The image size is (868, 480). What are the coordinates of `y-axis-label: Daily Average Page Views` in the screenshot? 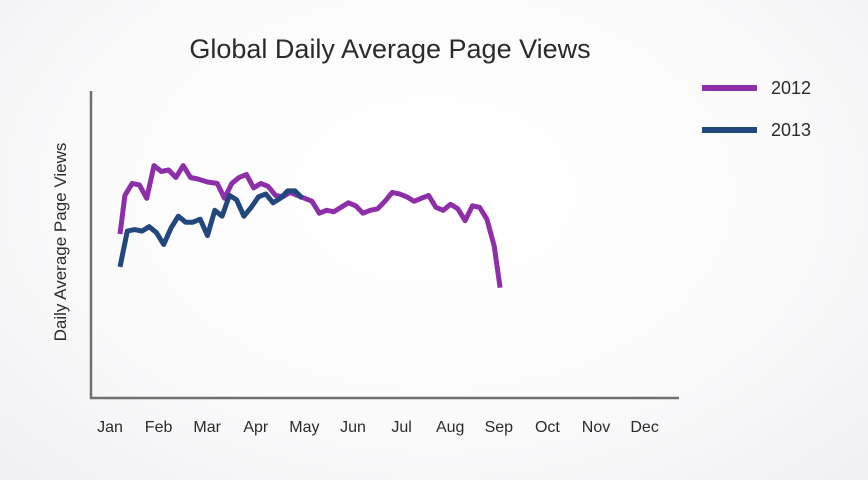 It's located at (60, 242).